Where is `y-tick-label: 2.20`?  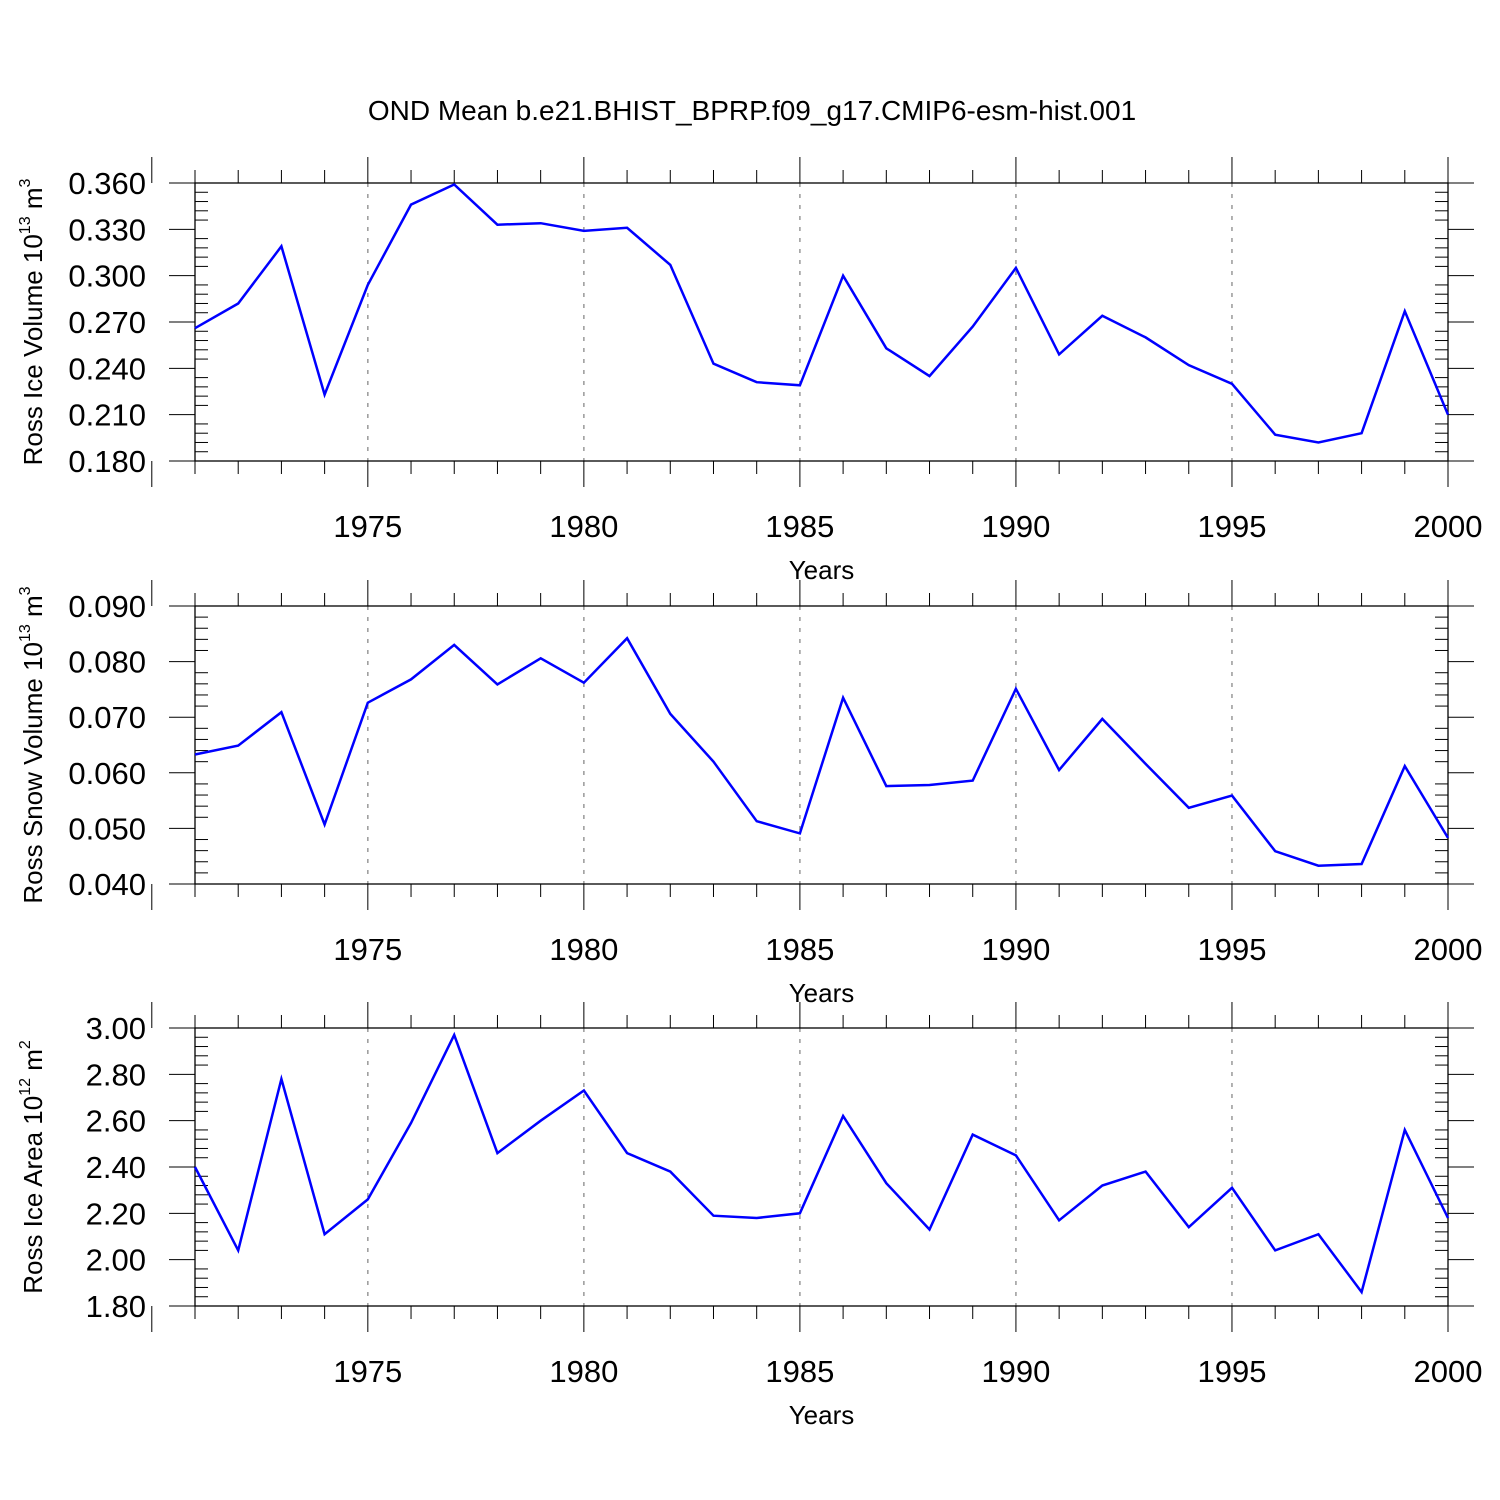 y-tick-label: 2.20 is located at coordinates (116, 1213).